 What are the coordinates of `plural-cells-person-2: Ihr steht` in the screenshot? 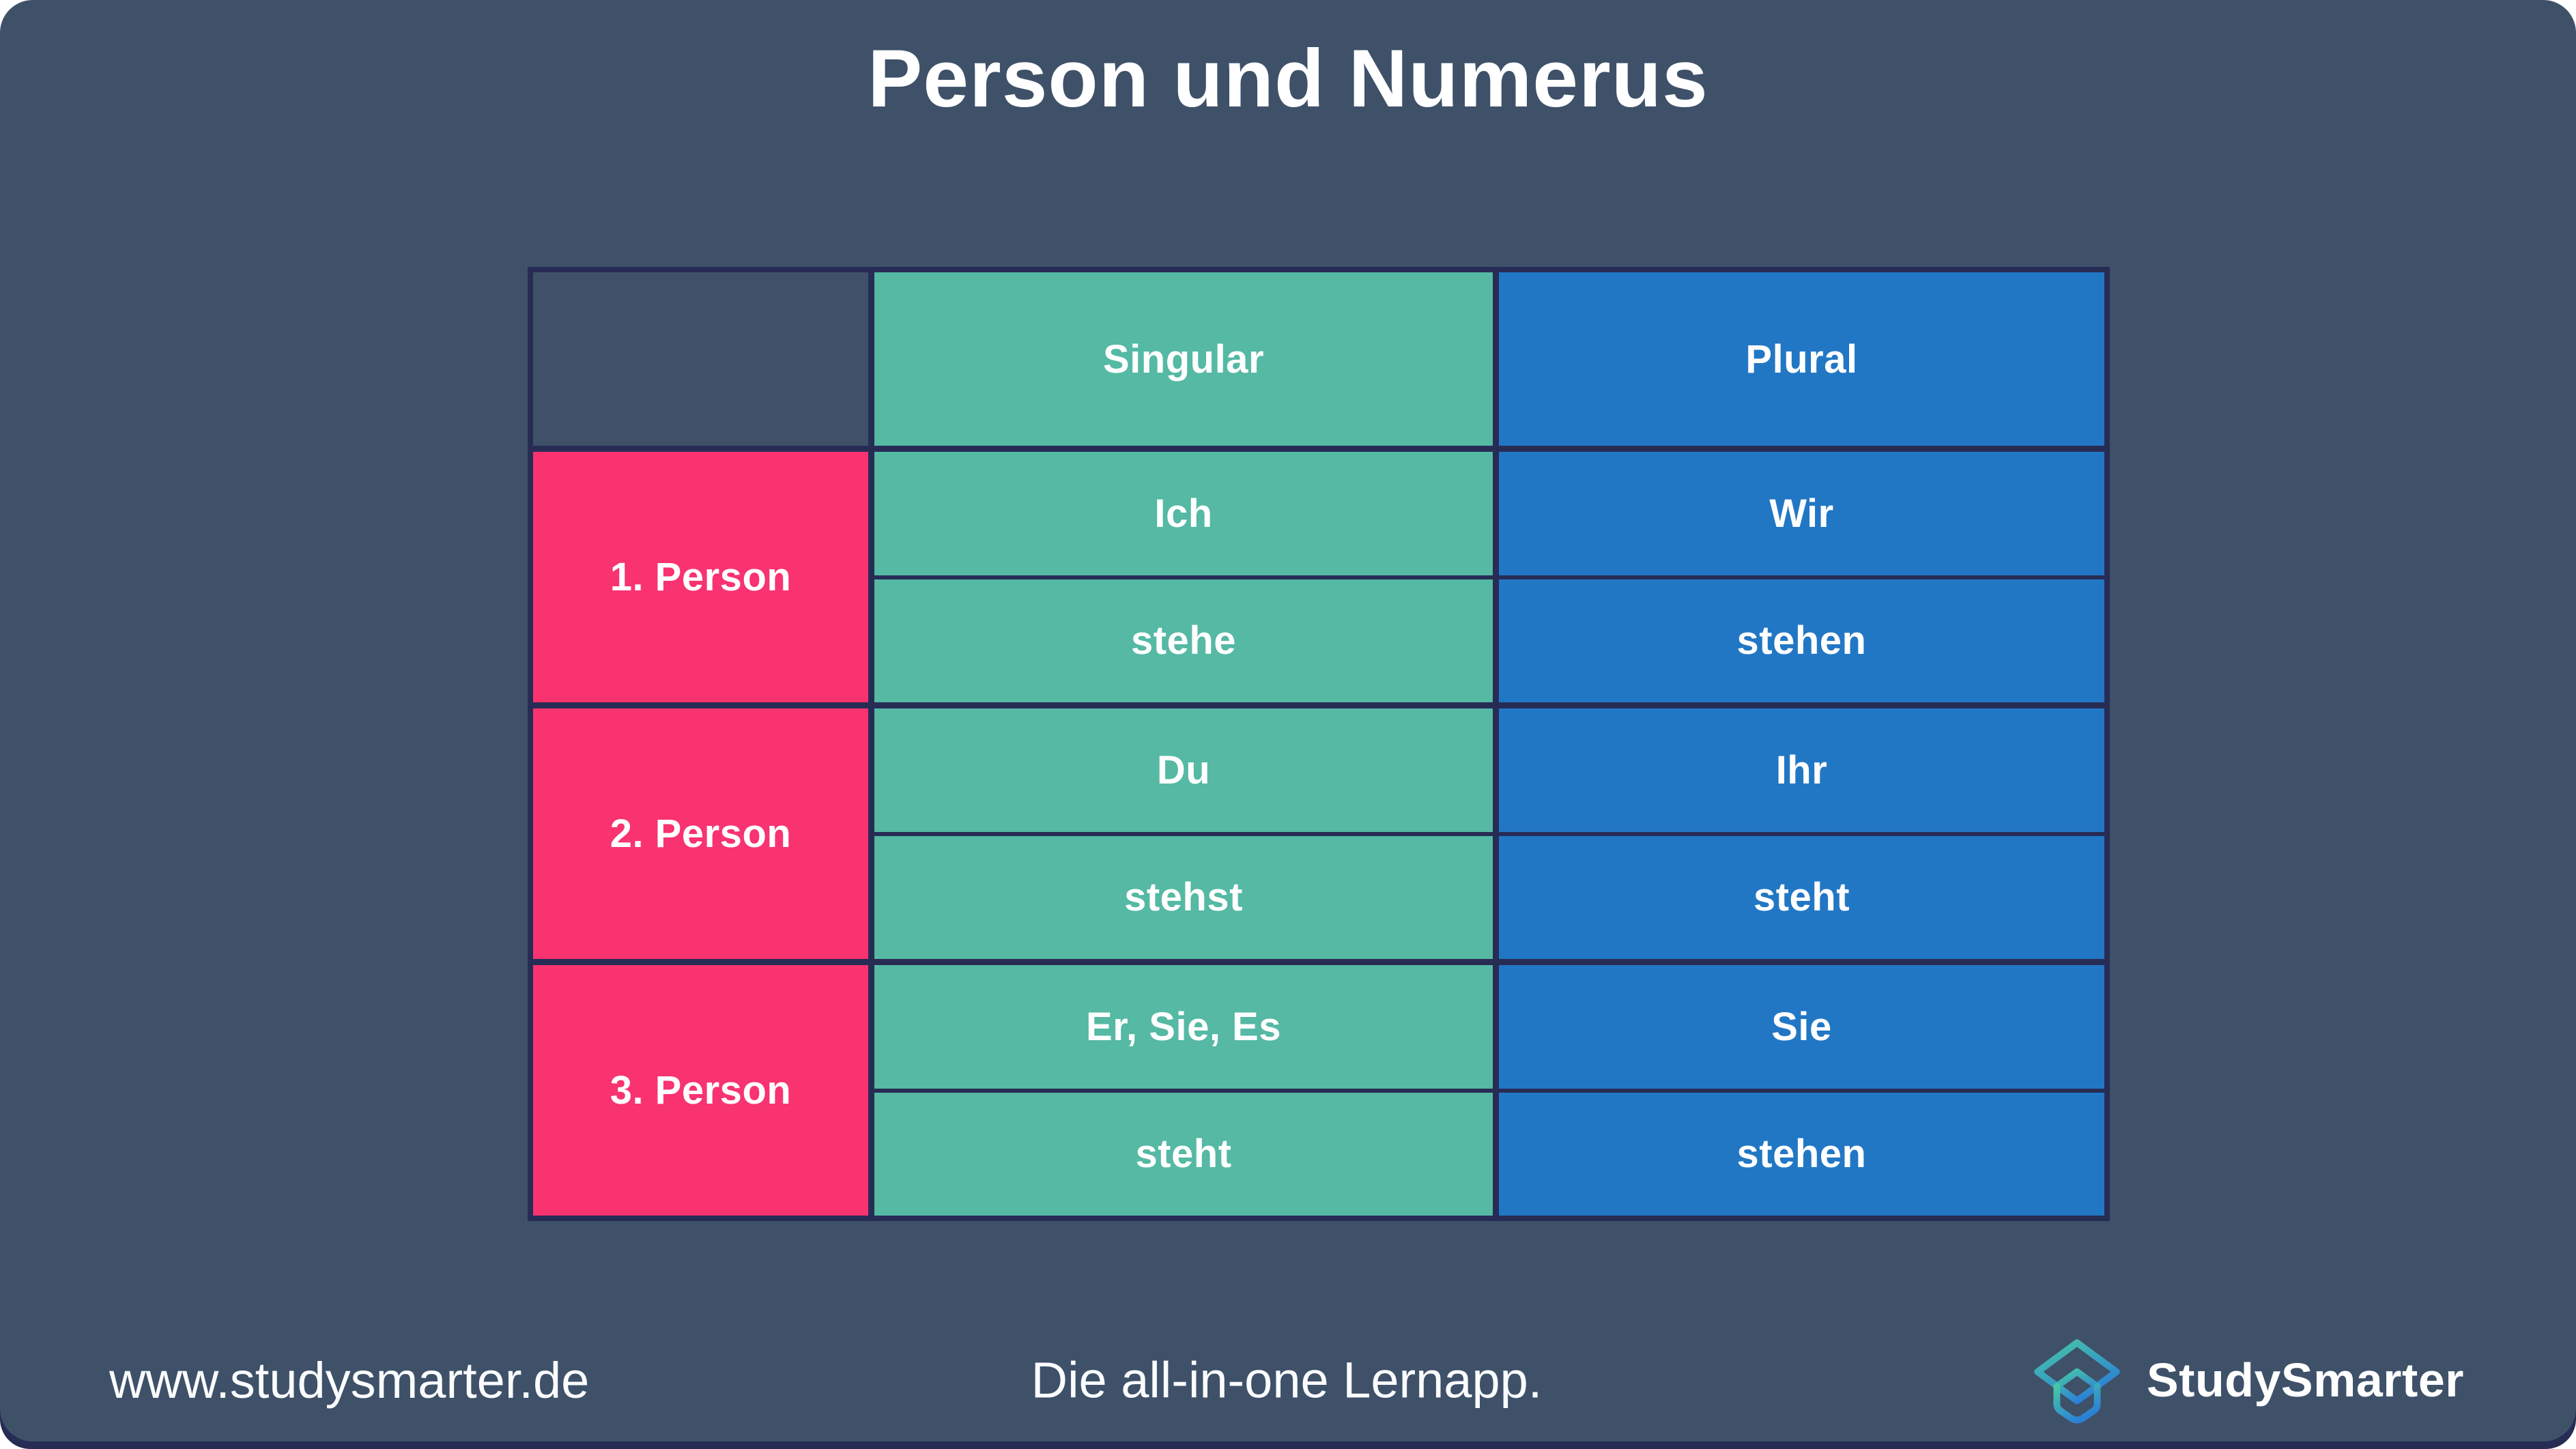 It's located at (1801, 833).